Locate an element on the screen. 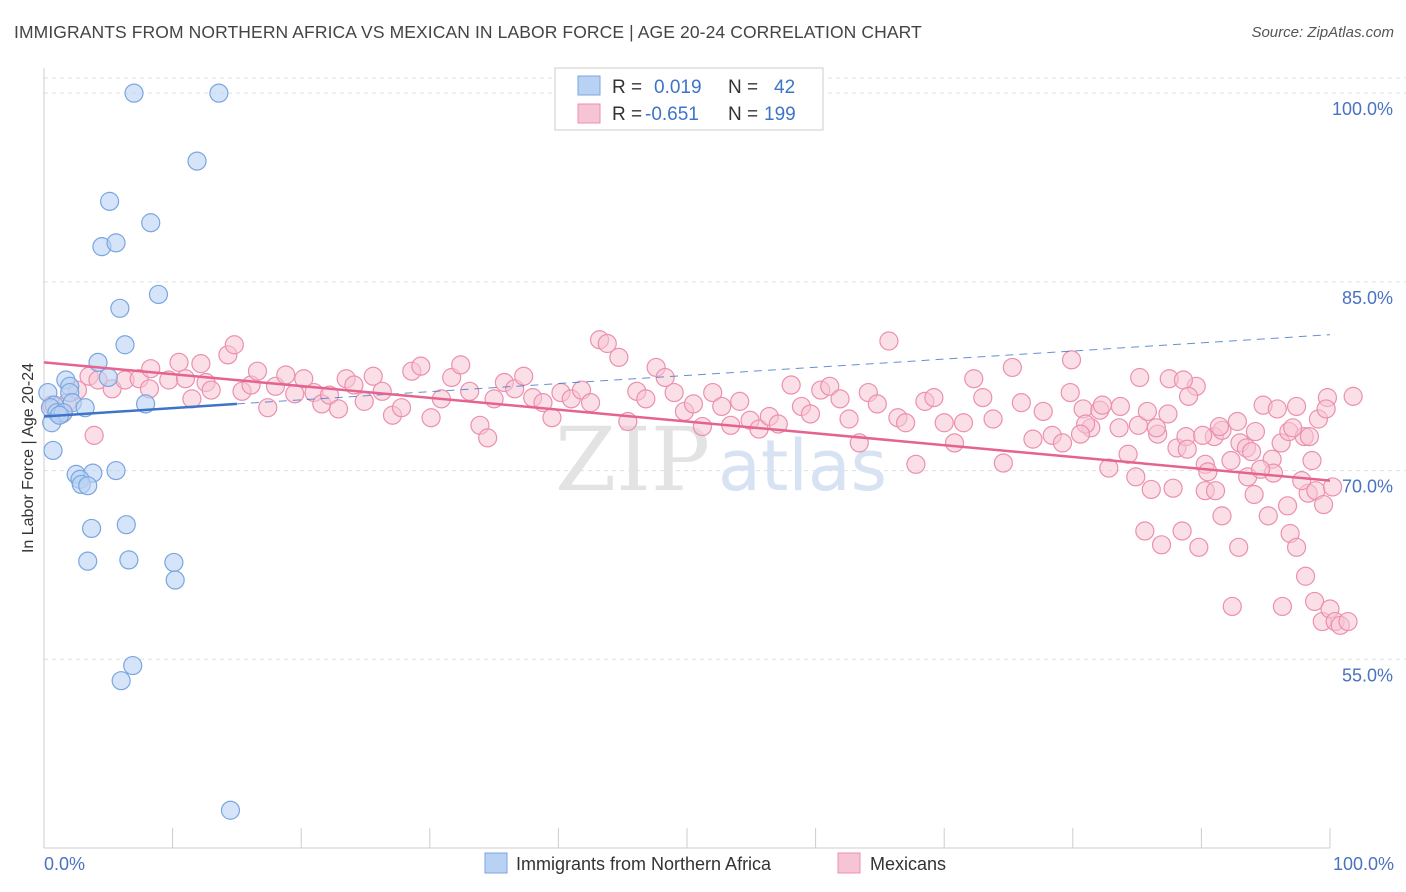 Image resolution: width=1406 pixels, height=892 pixels. x-tick-min: 0.0% is located at coordinates (64, 864).